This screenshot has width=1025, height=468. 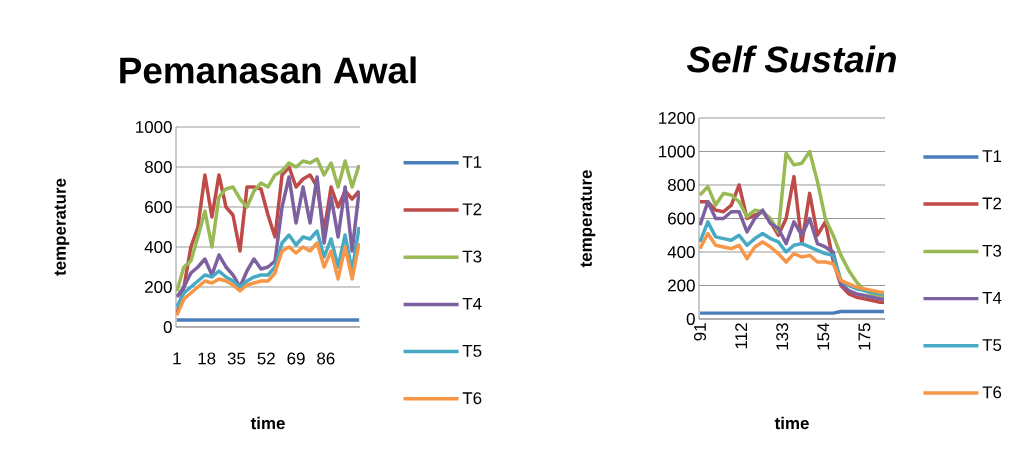 What do you see at coordinates (699, 332) in the screenshot?
I see `x-tick-label: 91` at bounding box center [699, 332].